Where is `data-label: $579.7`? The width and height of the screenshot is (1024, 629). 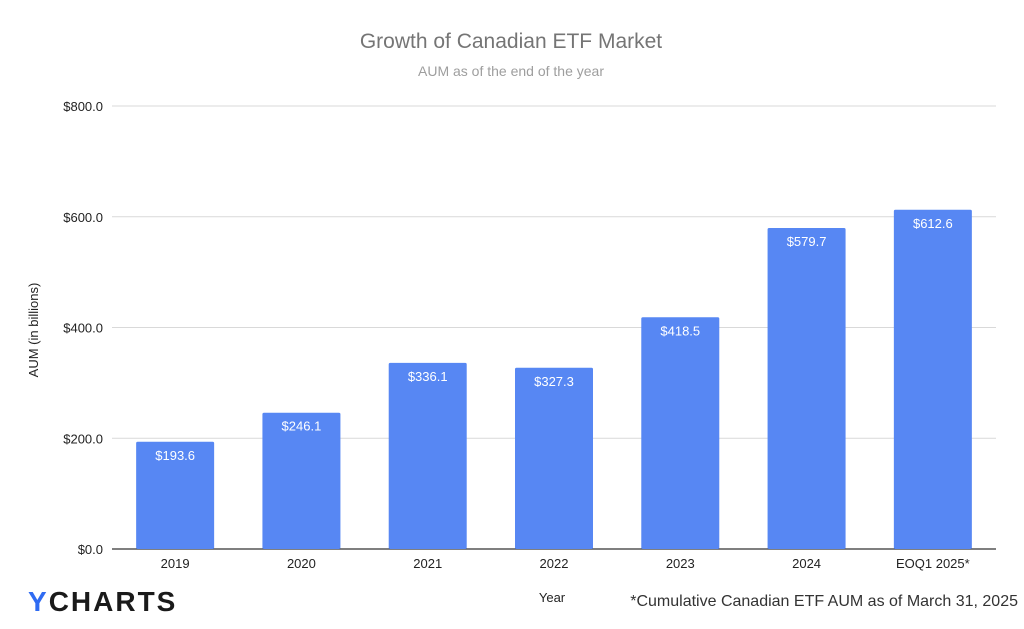
data-label: $579.7 is located at coordinates (807, 241).